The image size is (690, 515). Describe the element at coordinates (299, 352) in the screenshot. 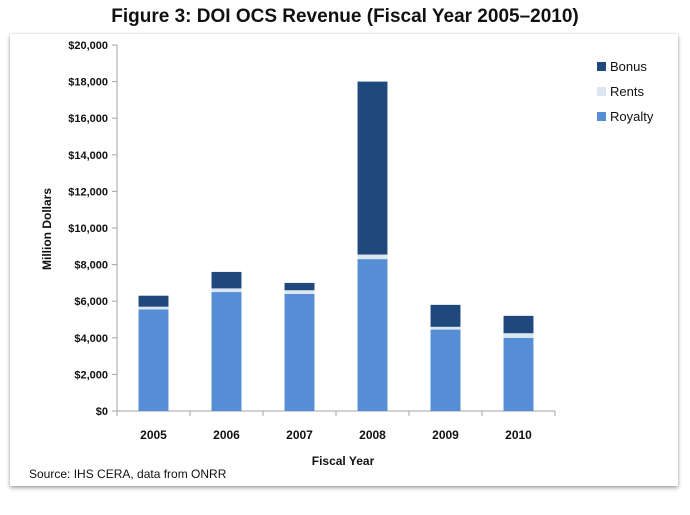

I see `bar-royalty-2007` at that location.